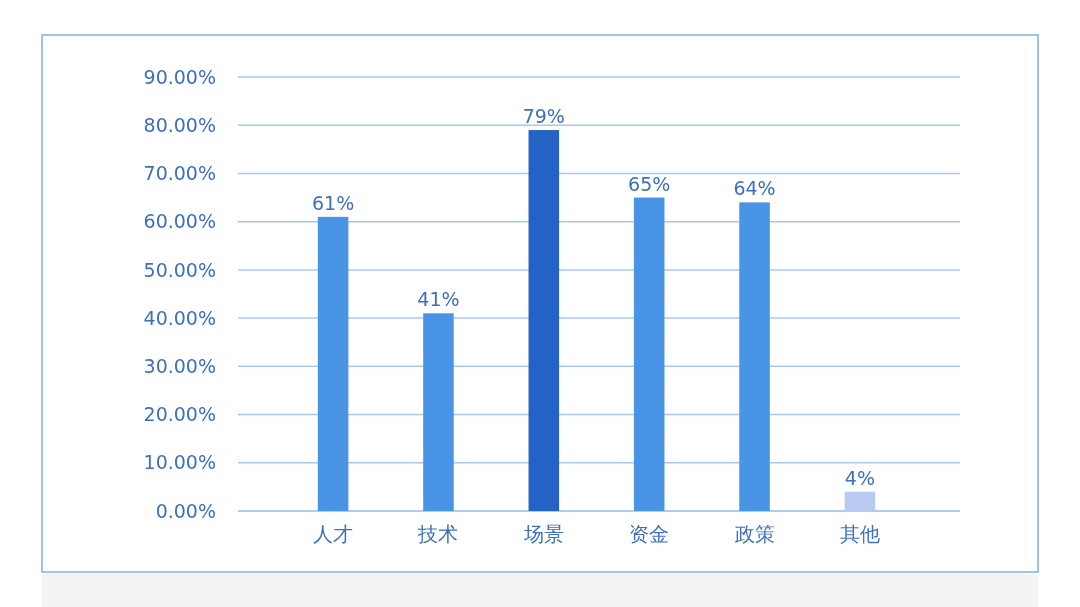 The image size is (1080, 607). I want to click on y-tick-label: 70.00%, so click(179, 173).